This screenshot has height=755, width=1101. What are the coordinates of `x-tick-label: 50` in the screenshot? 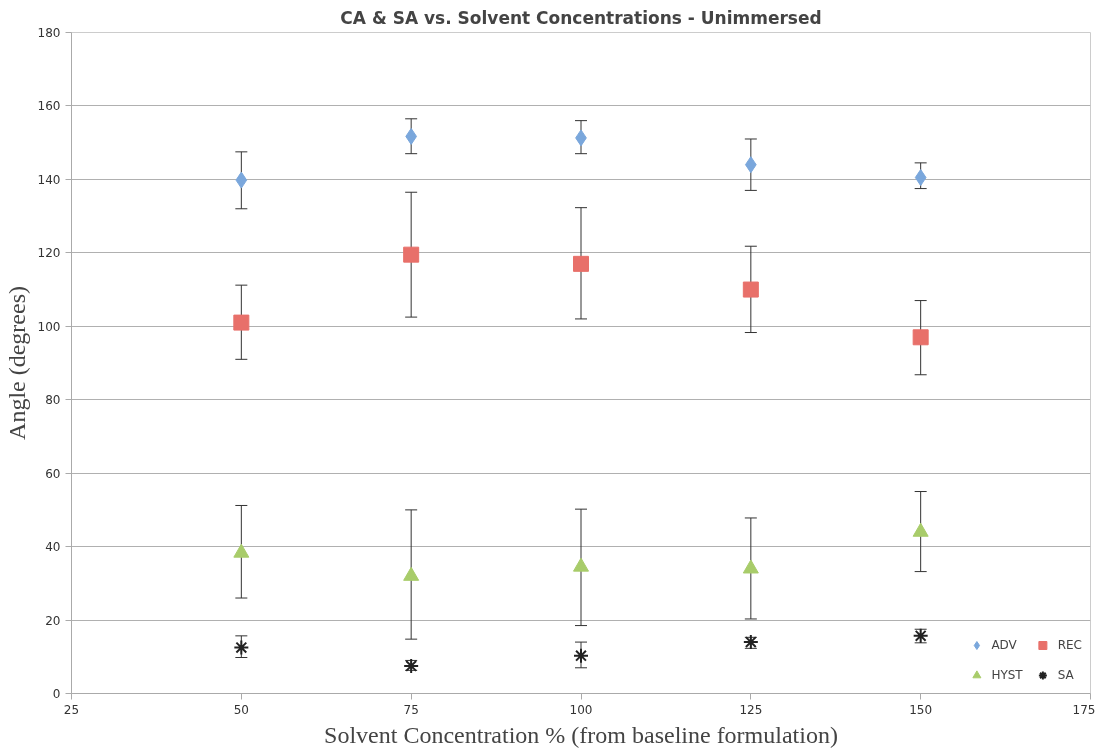 It's located at (241, 709).